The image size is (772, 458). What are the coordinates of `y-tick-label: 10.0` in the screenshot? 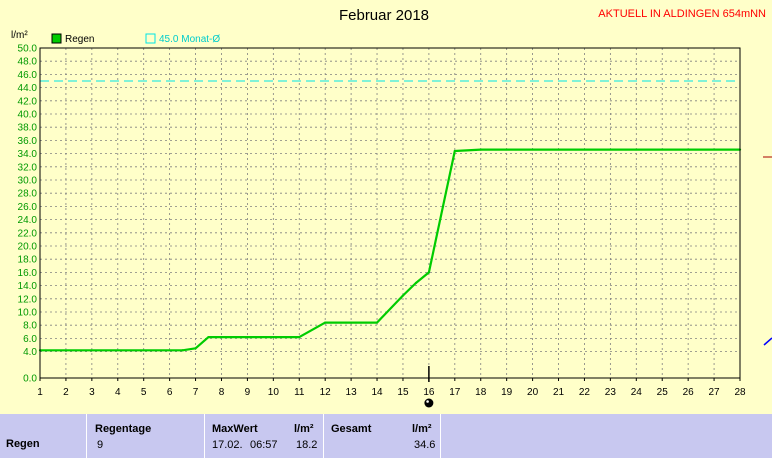 It's located at (28, 313).